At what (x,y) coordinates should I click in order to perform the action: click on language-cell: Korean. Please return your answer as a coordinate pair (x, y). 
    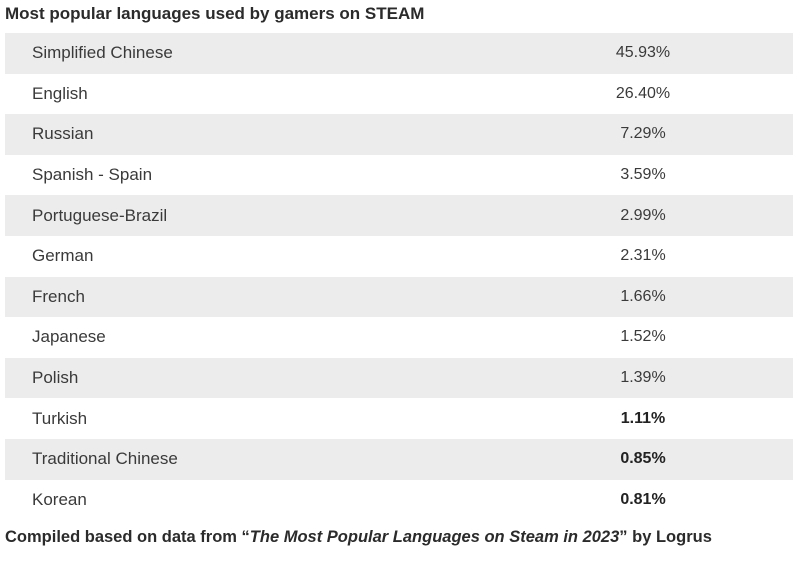
    Looking at the image, I should click on (59, 499).